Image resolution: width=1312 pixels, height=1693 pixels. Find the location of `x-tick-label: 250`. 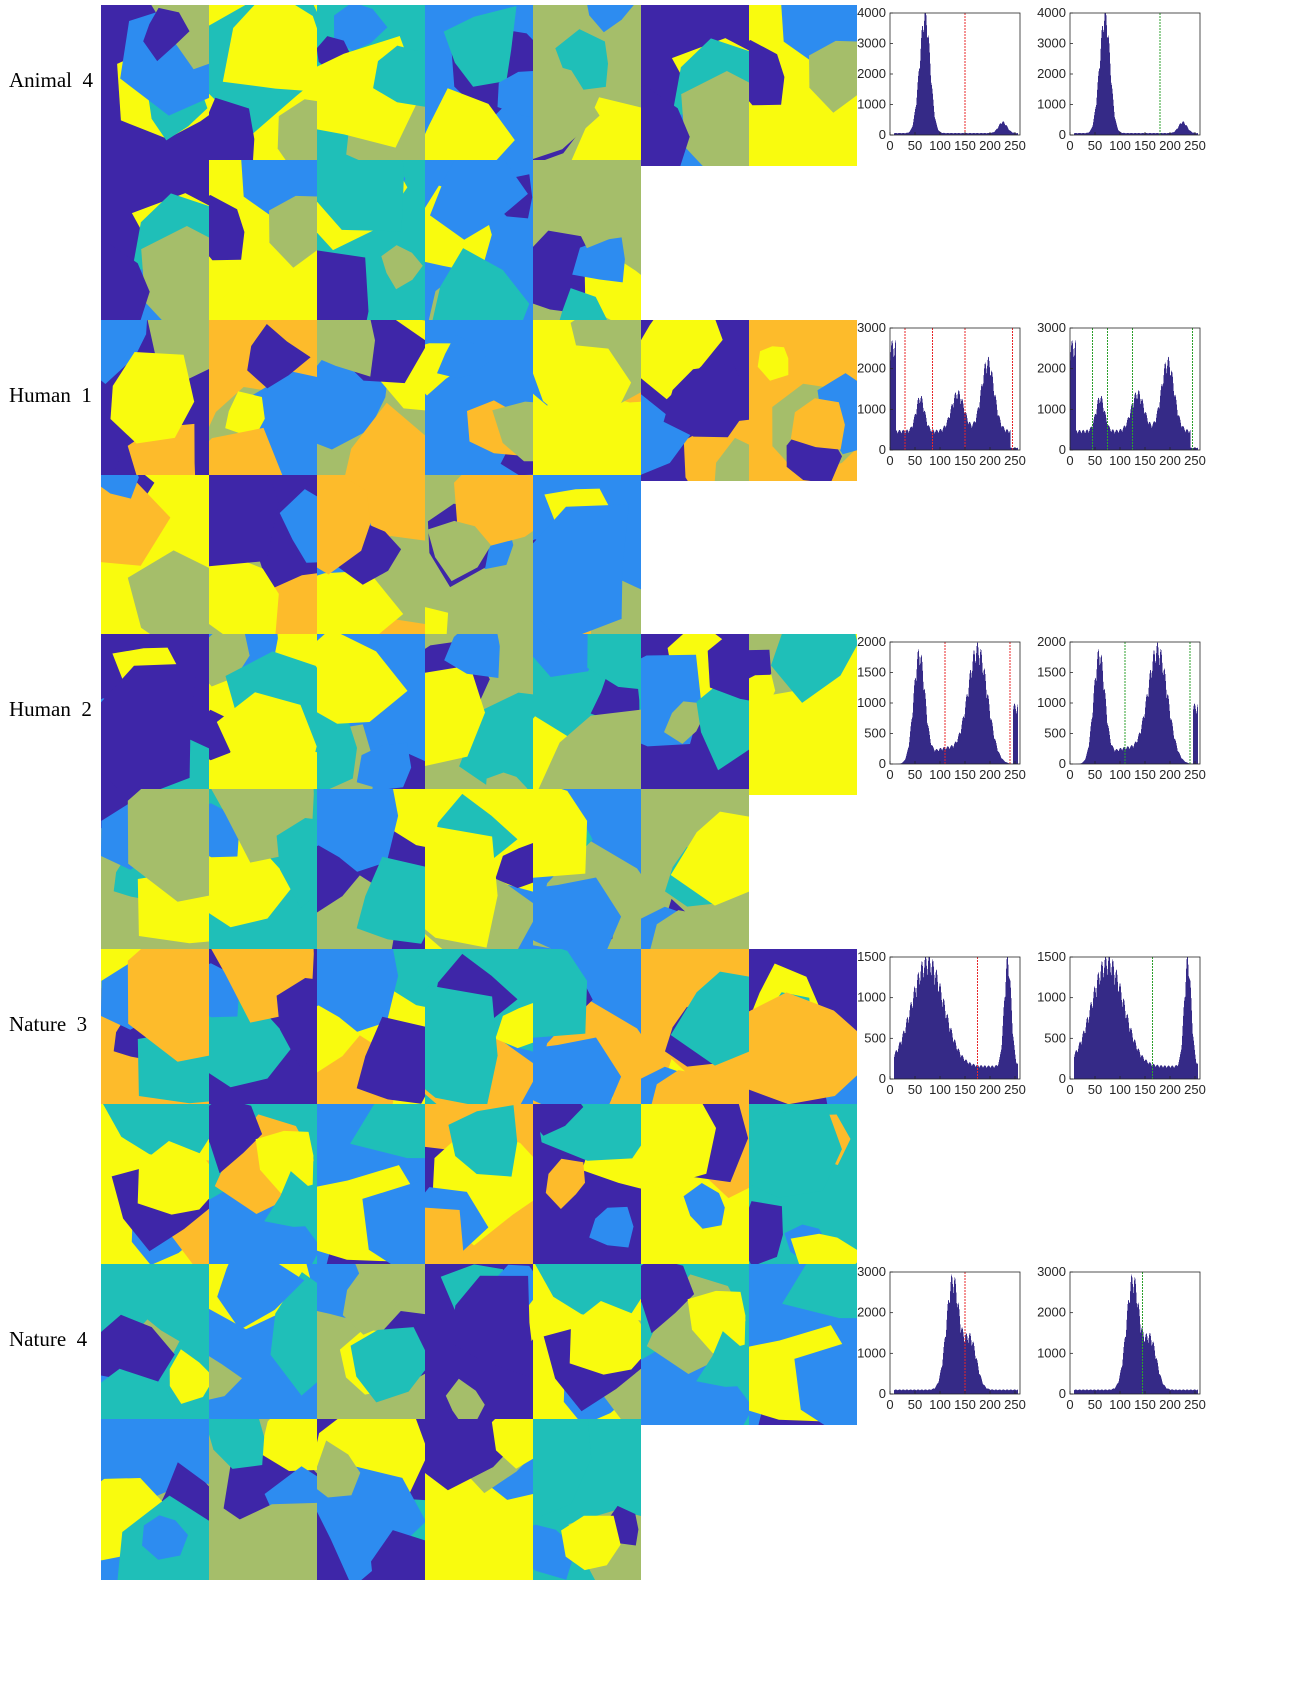

x-tick-label: 250 is located at coordinates (1195, 1089).